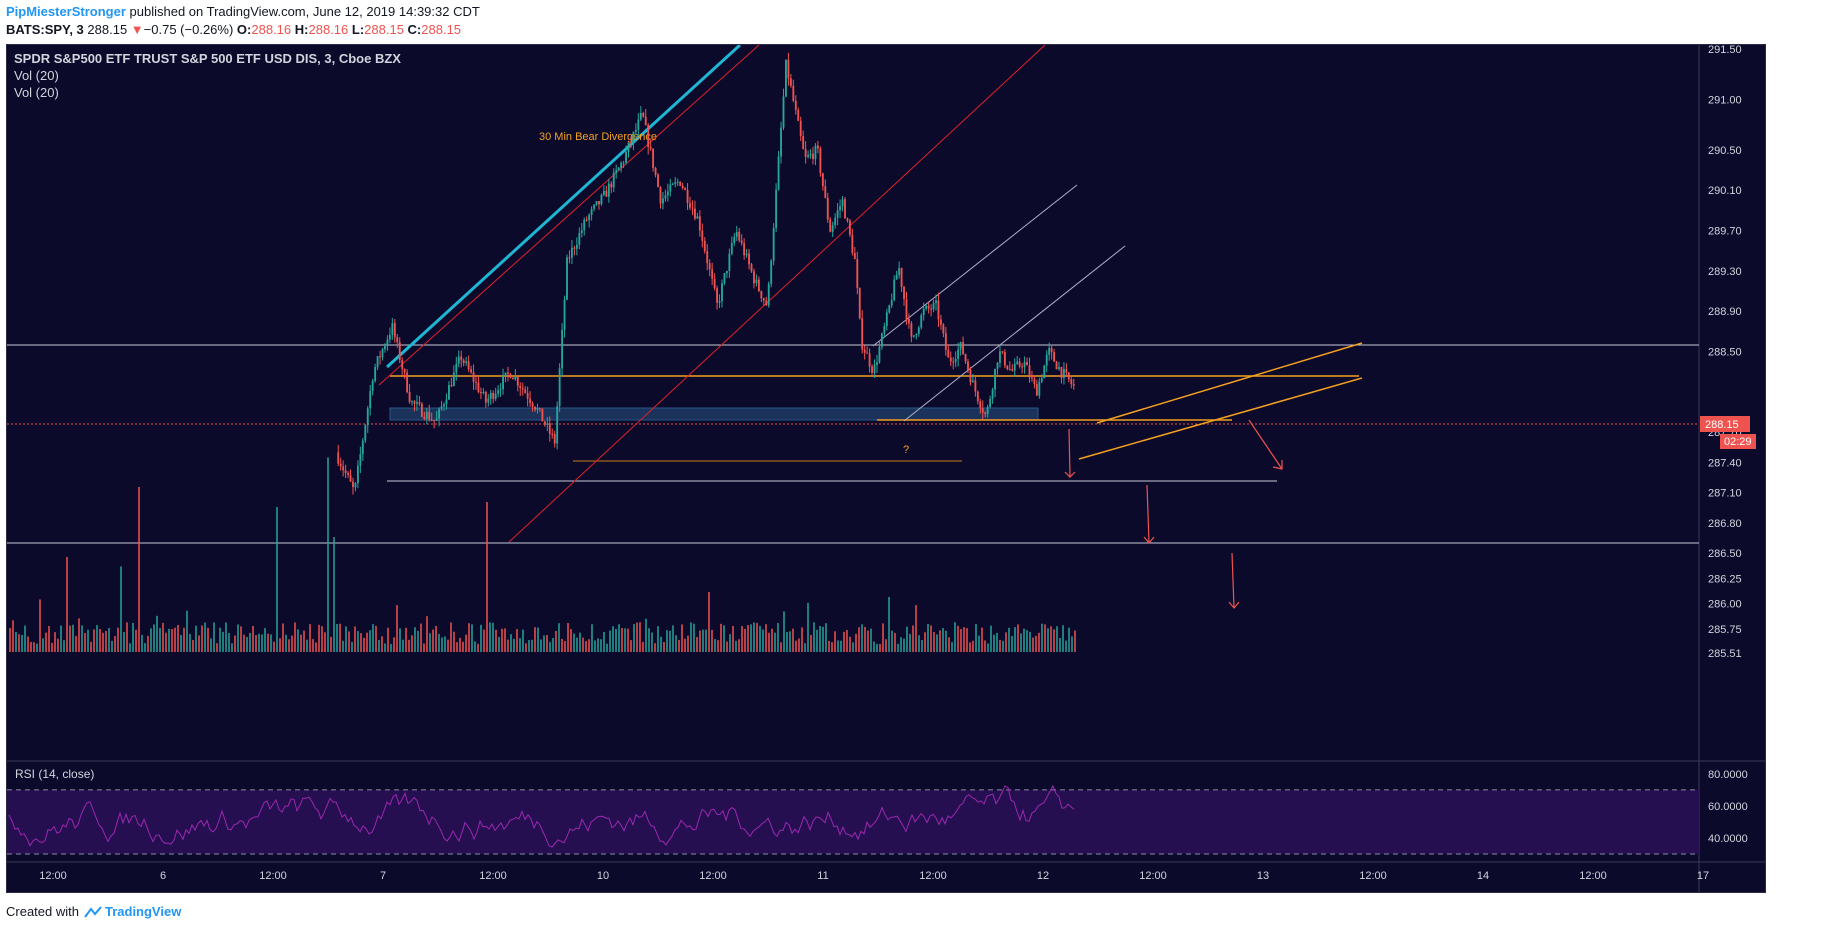 This screenshot has width=1828, height=927. What do you see at coordinates (137, 29) in the screenshot?
I see `down-arrow-icon: ▼` at bounding box center [137, 29].